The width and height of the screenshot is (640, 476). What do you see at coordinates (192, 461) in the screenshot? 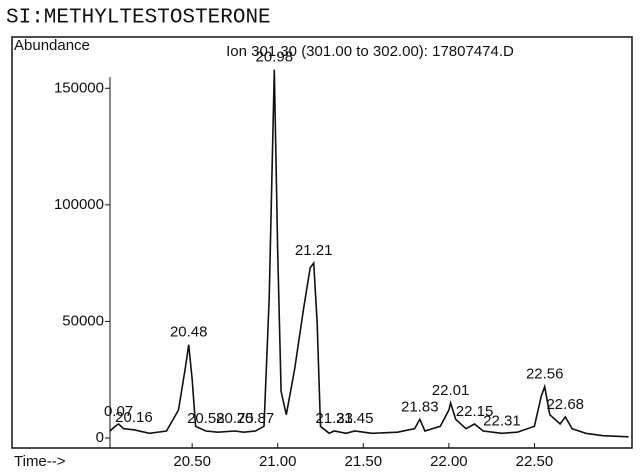
I see `x-tick-label: 20.50` at bounding box center [192, 461].